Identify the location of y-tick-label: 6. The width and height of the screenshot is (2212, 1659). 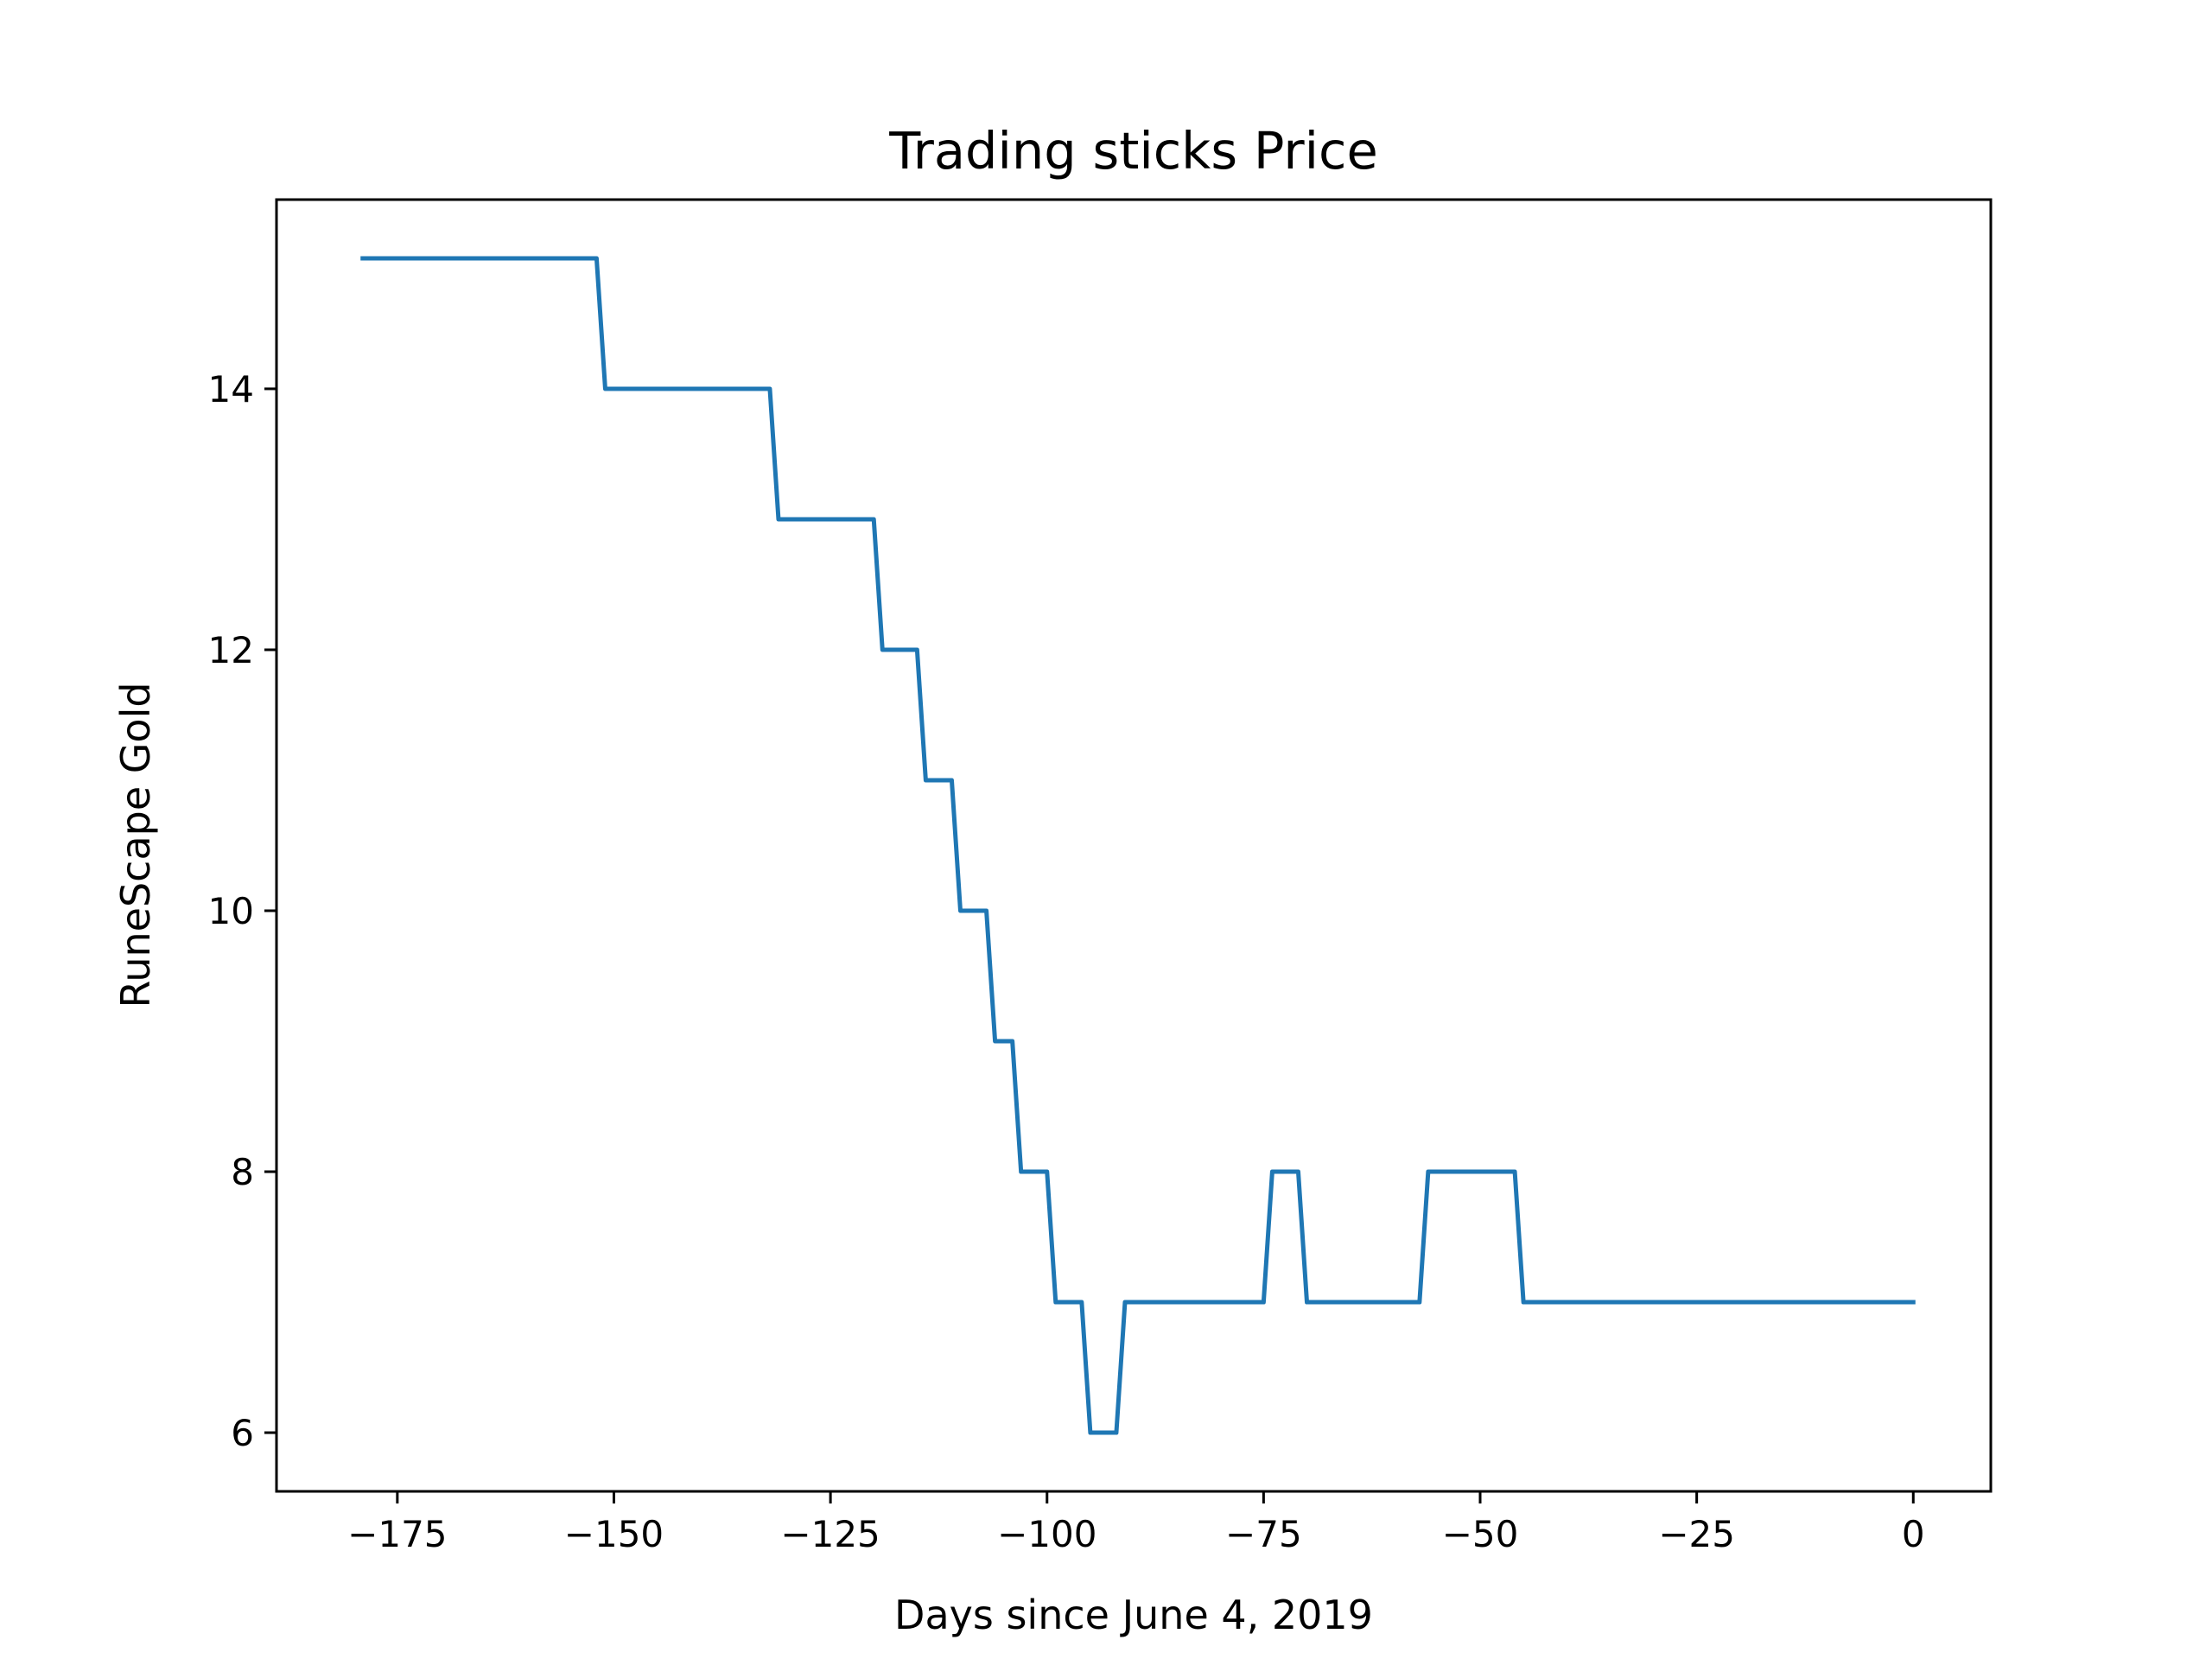
(242, 1433).